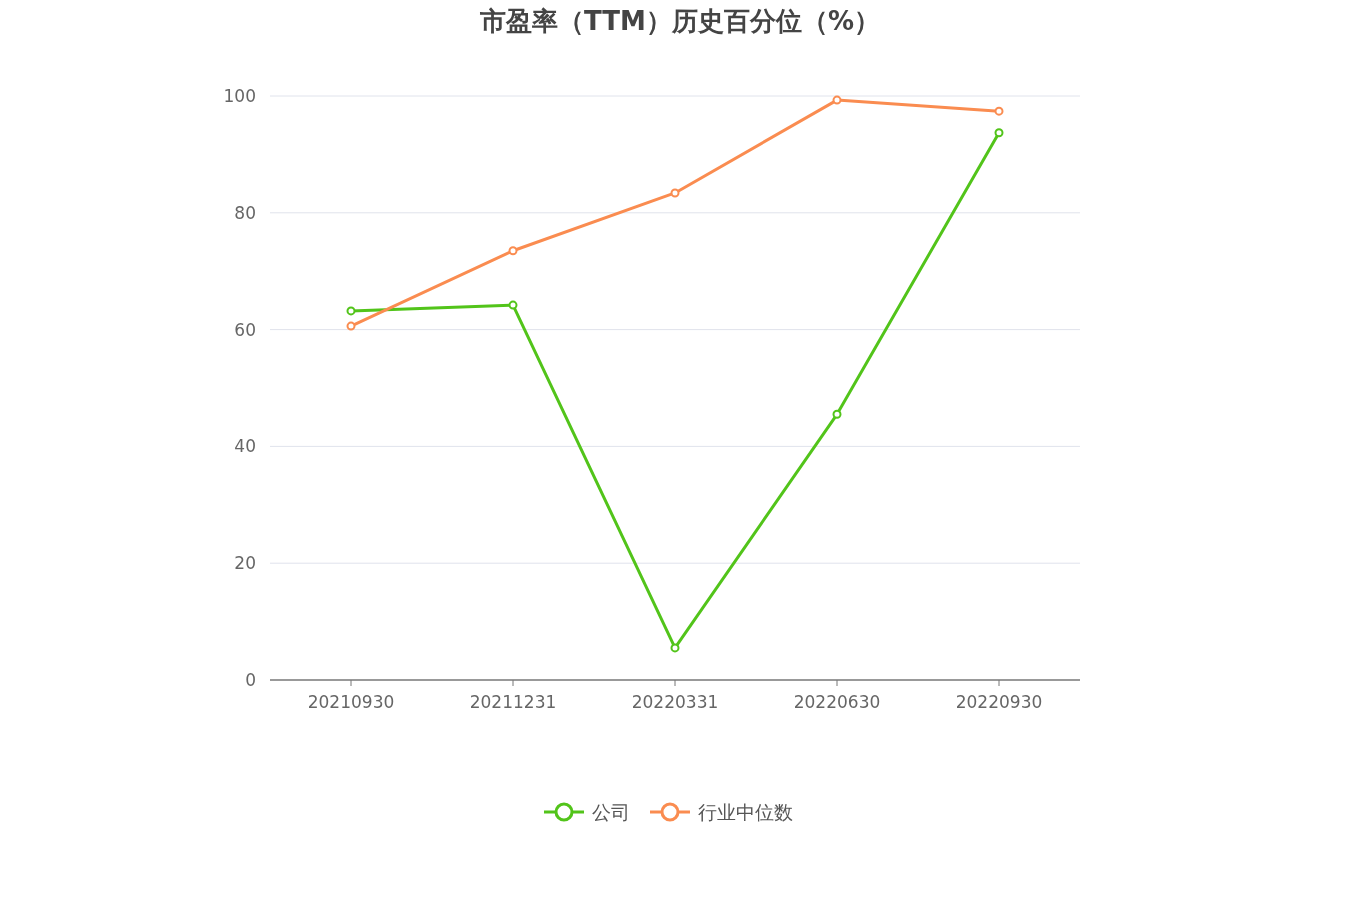  I want to click on y-tick-label: 0, so click(250, 680).